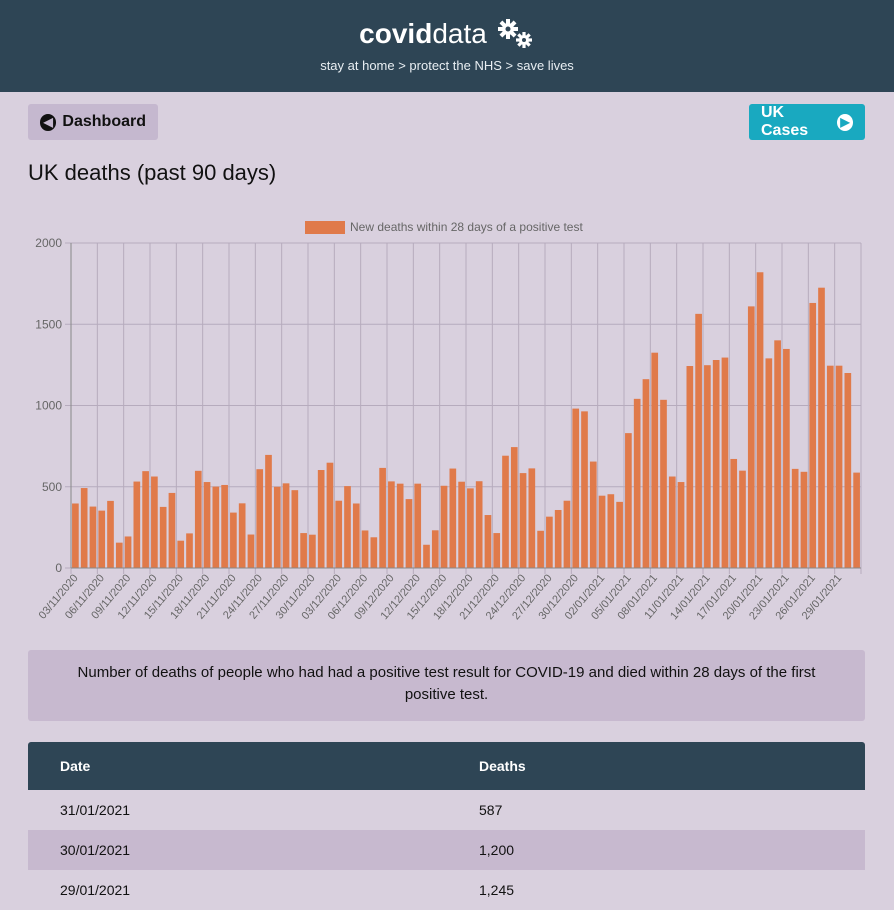 The image size is (894, 910). Describe the element at coordinates (48, 406) in the screenshot. I see `y-tick-label: 1000` at that location.